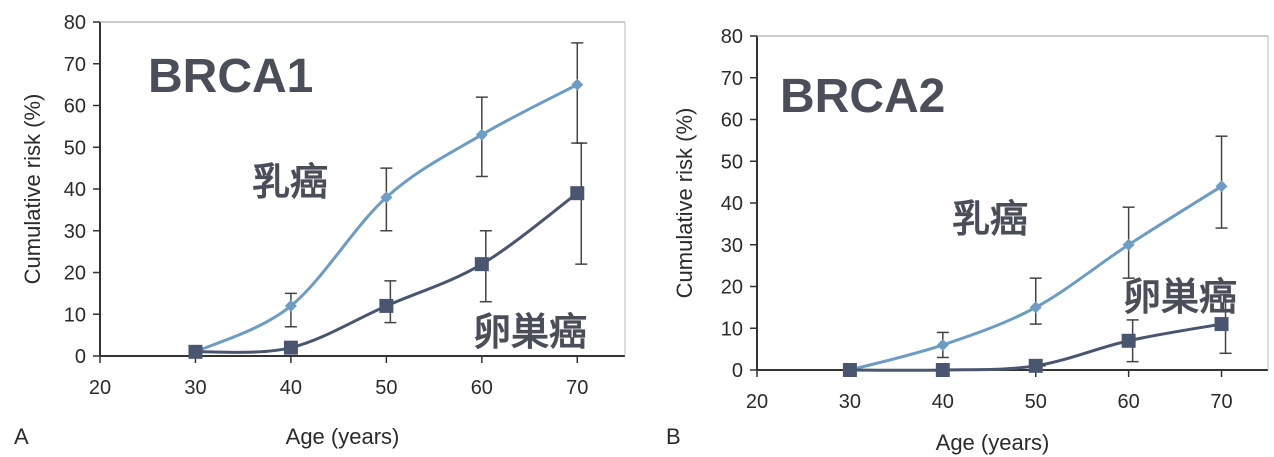 This screenshot has height=457, width=1274. Describe the element at coordinates (21, 436) in the screenshot. I see `panel-label: A` at that location.